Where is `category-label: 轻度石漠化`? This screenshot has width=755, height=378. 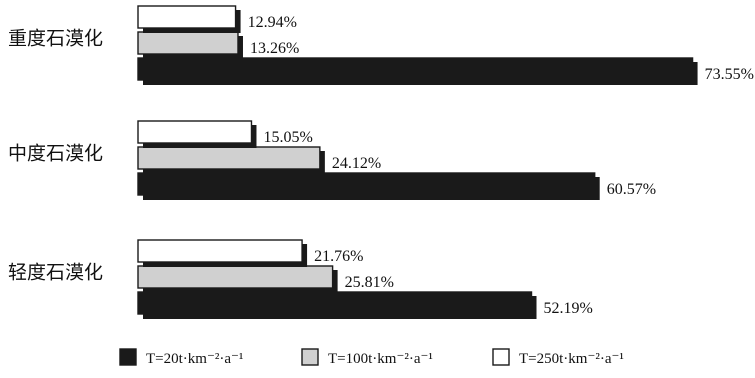 category-label: 轻度石漠化 is located at coordinates (55, 273).